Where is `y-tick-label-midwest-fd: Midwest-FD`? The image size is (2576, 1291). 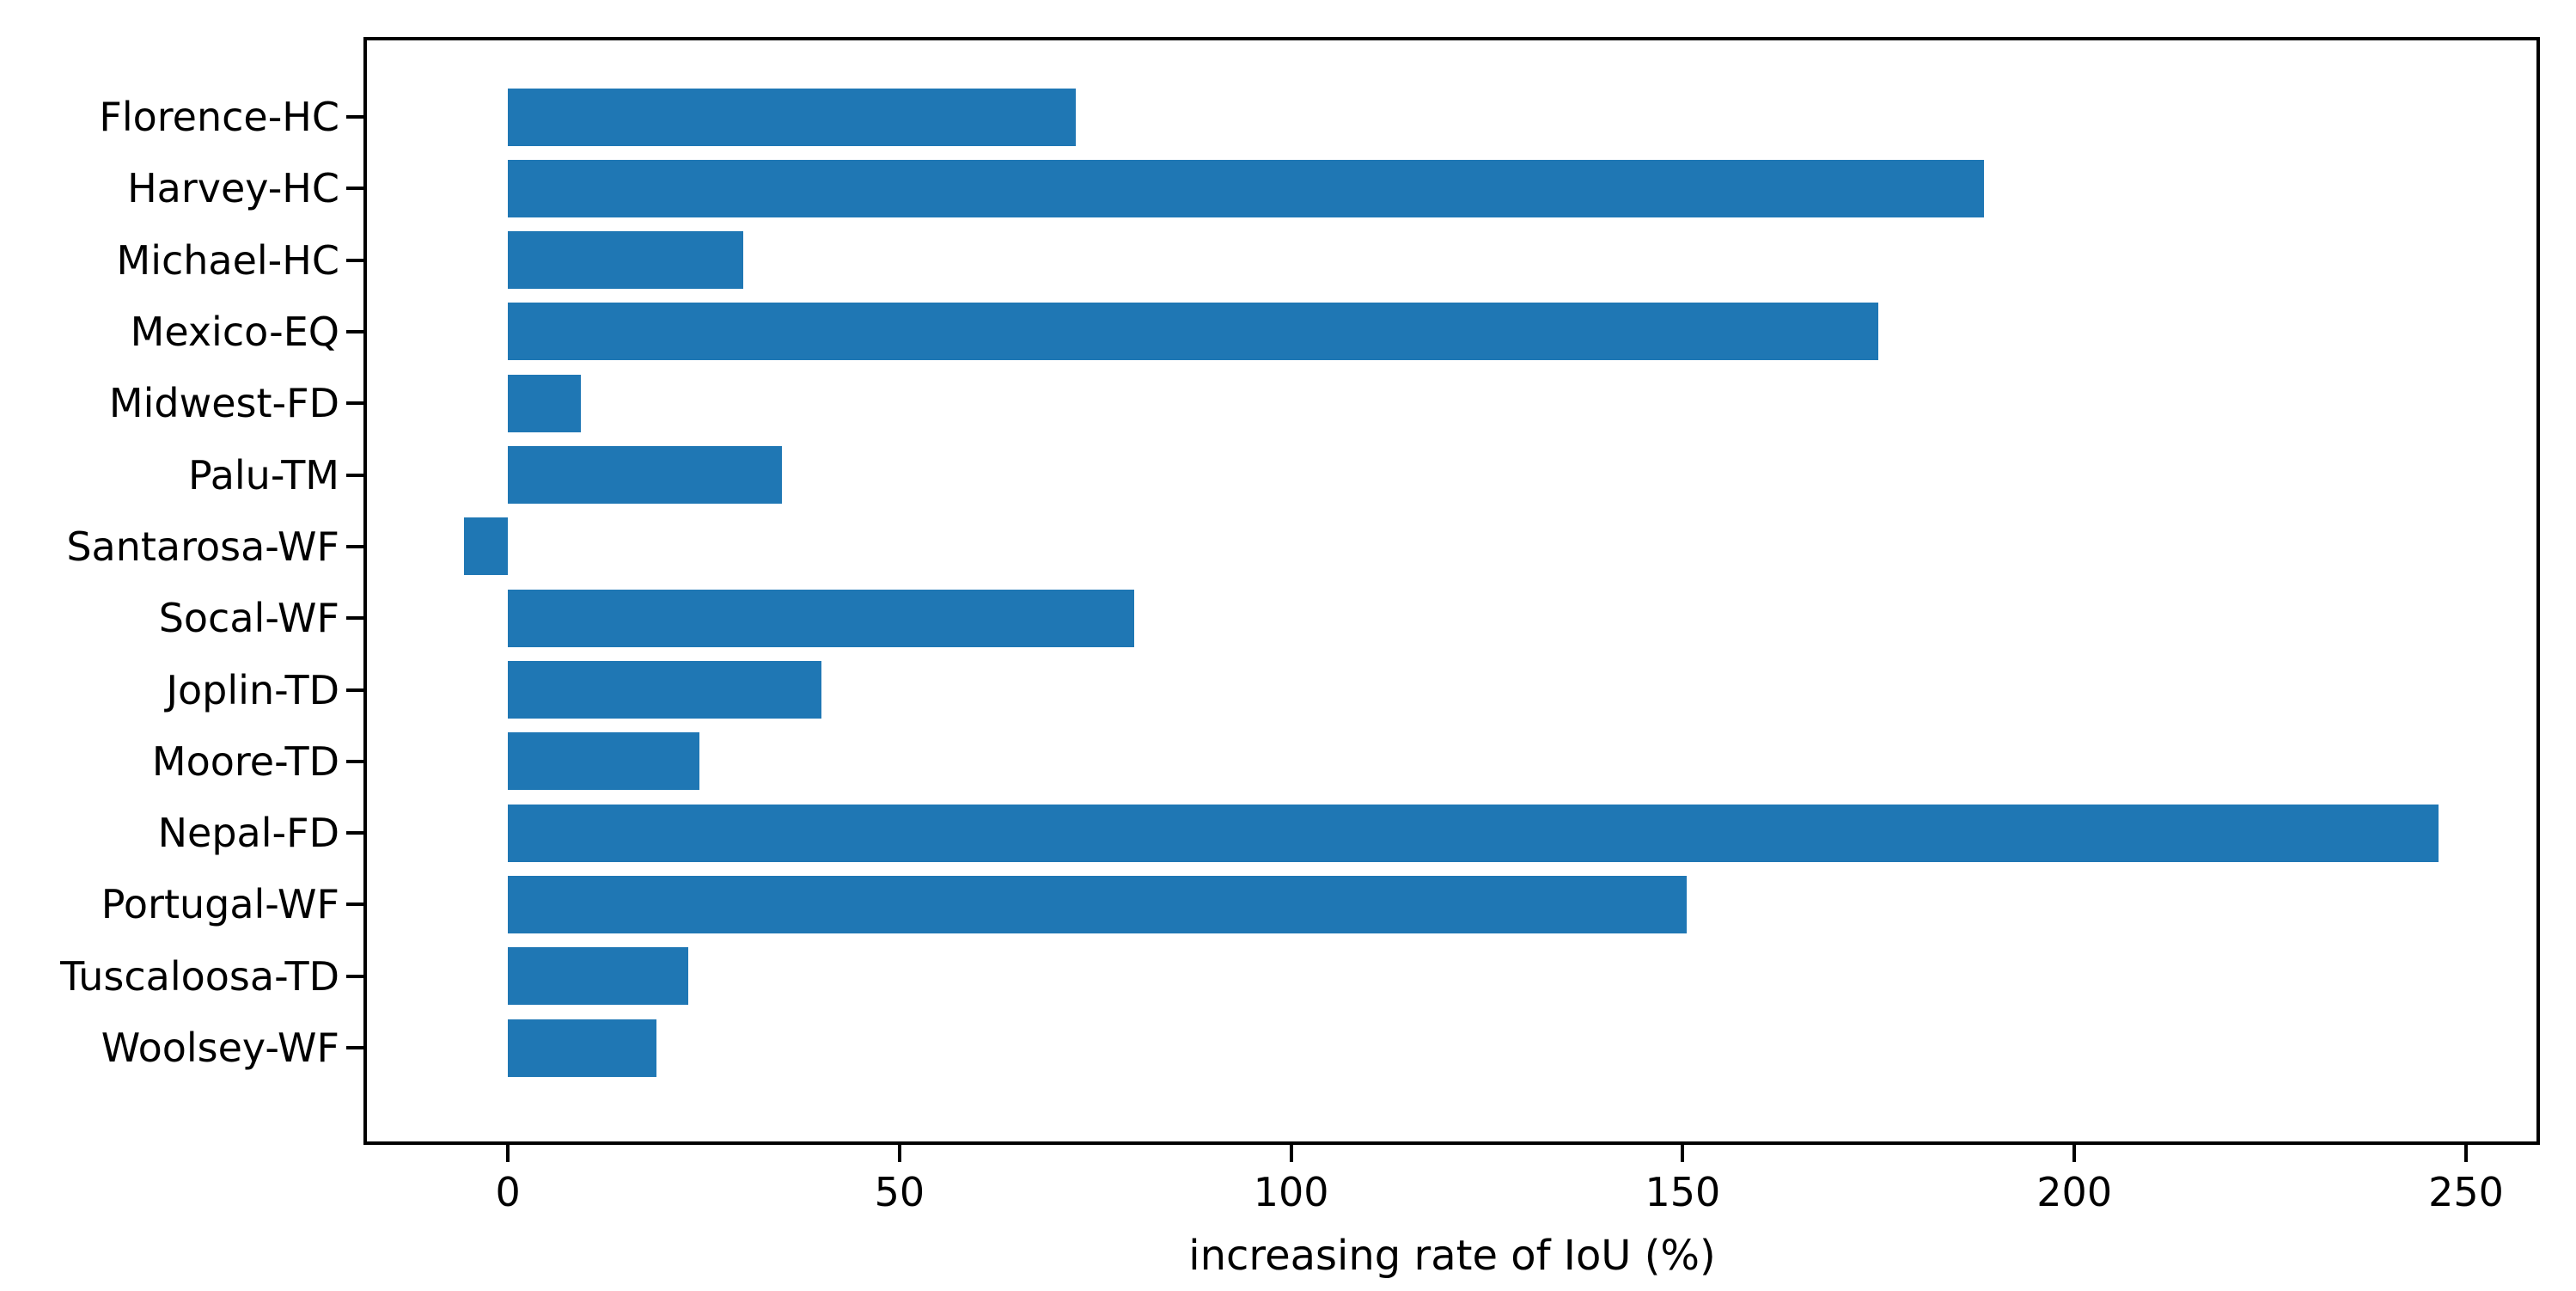 y-tick-label-midwest-fd: Midwest-FD is located at coordinates (223, 403).